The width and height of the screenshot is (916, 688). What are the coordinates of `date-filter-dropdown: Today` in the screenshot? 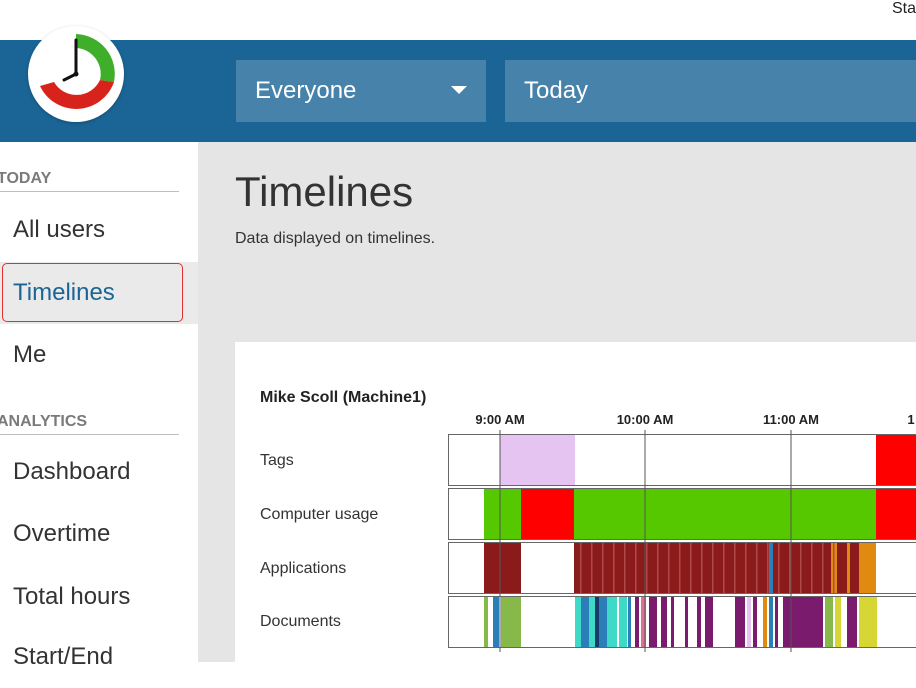 It's located at (710, 91).